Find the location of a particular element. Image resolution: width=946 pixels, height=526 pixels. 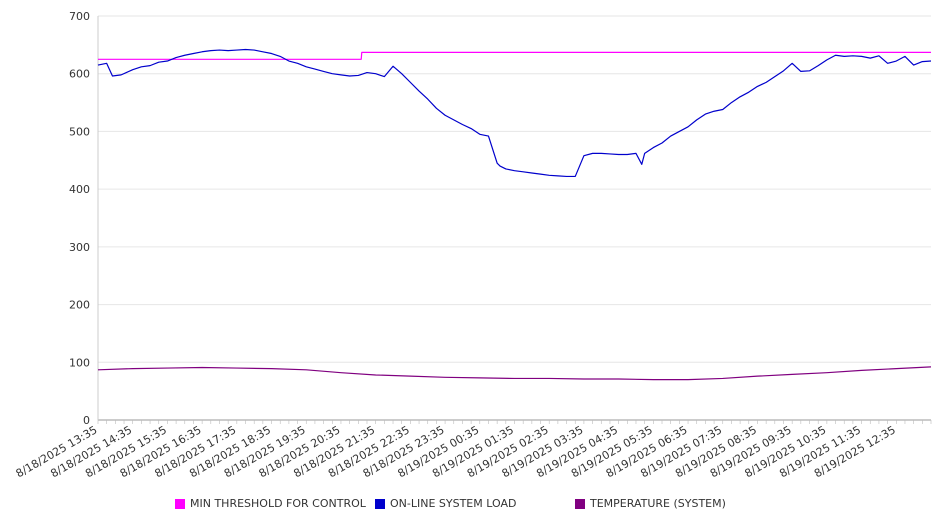

series-line-min-threshold is located at coordinates (514, 55).